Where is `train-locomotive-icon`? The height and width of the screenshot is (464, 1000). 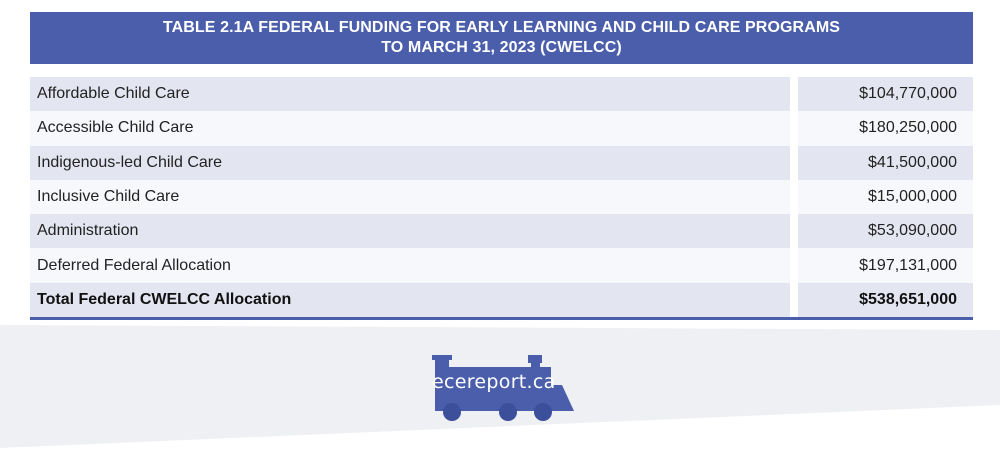 train-locomotive-icon is located at coordinates (503, 388).